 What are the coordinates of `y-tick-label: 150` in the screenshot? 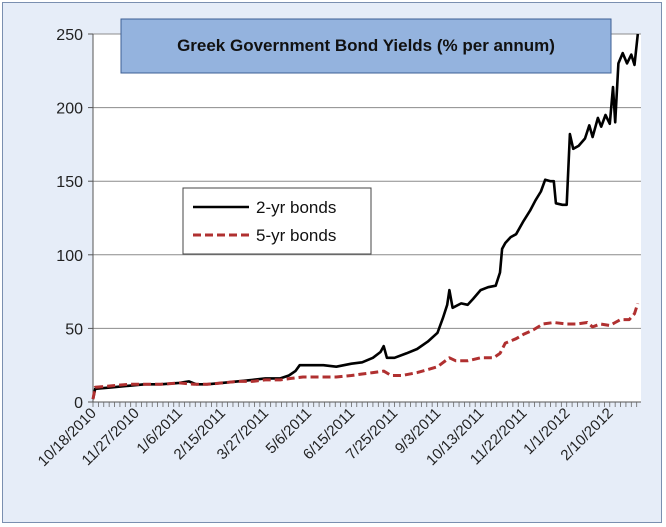 It's located at (69, 182).